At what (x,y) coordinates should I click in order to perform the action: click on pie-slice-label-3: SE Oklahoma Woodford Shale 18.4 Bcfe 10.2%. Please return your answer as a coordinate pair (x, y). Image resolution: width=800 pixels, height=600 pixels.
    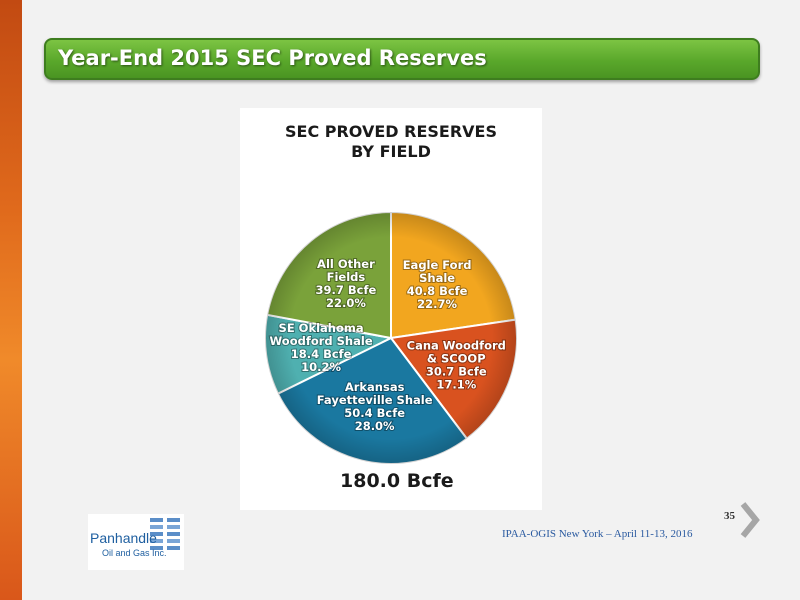
    Looking at the image, I should click on (321, 347).